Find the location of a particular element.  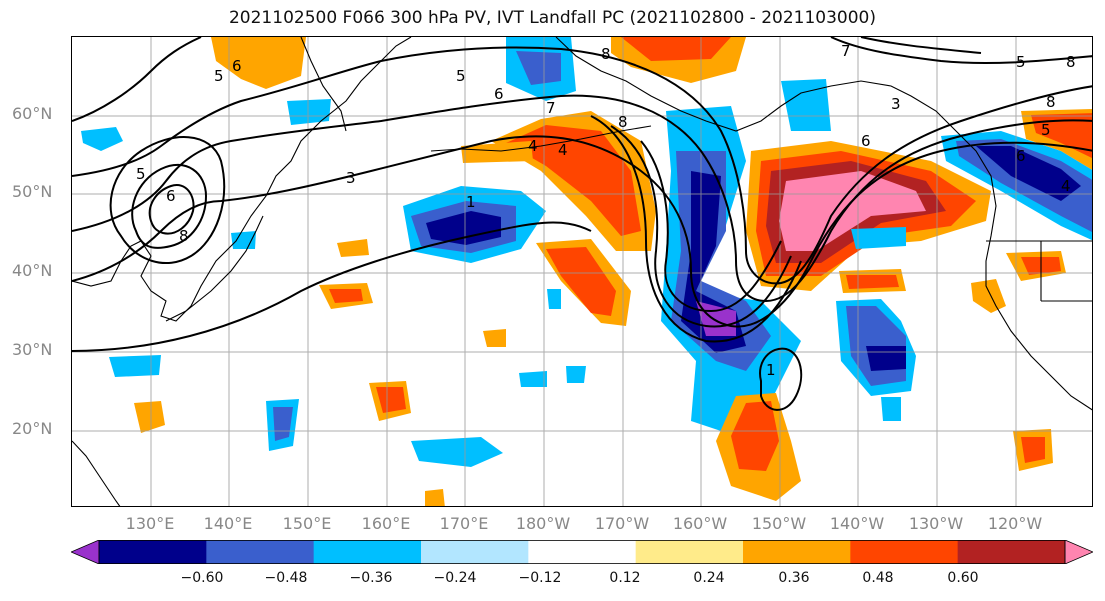

colorbar-tick: −0.36 is located at coordinates (371, 578).